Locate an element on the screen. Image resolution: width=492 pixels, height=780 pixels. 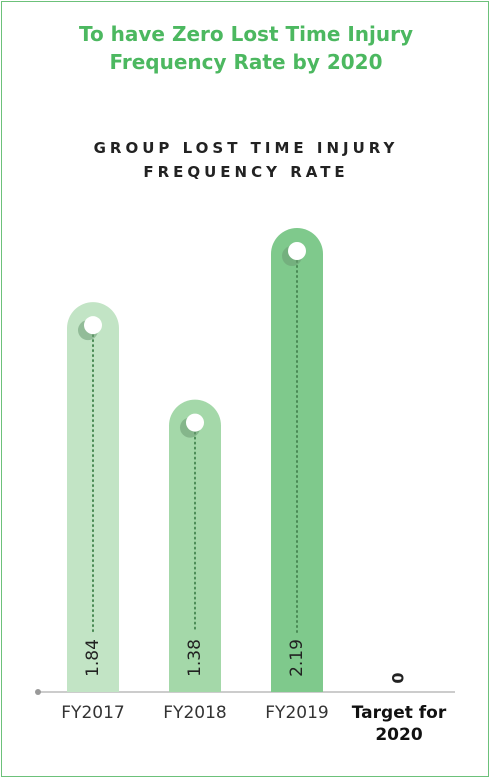
x-tick-label: FY2017 is located at coordinates (93, 713).